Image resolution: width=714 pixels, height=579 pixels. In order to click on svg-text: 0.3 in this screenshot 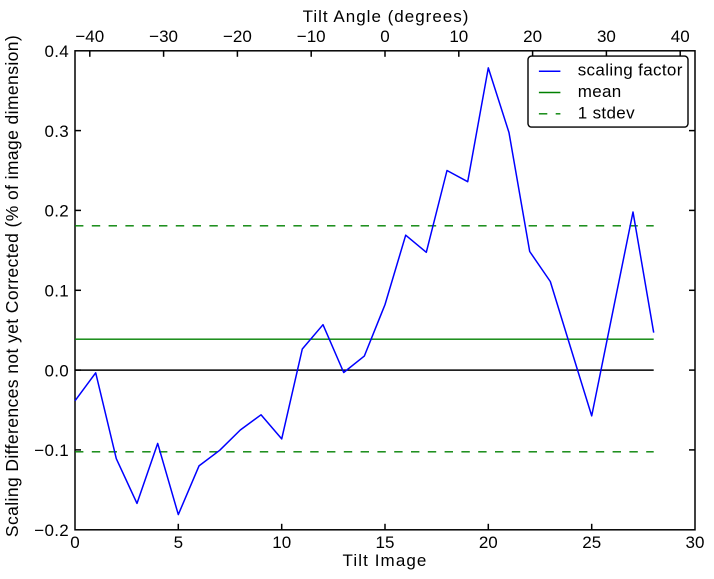, I will do `click(56, 131)`.